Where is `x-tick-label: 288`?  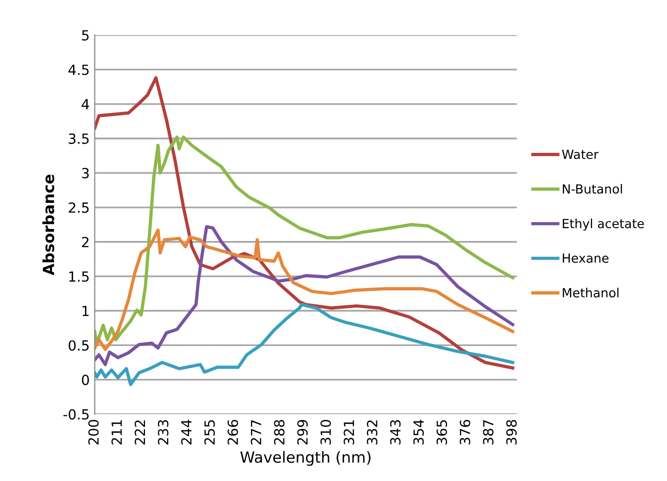
x-tick-label: 288 is located at coordinates (279, 432).